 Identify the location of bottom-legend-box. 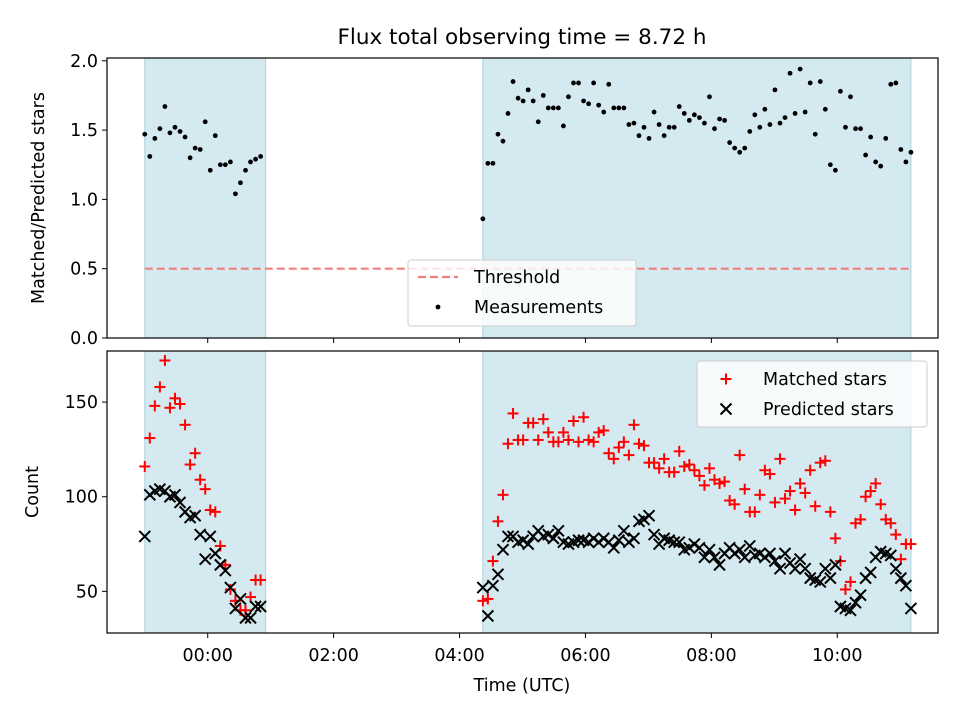
(812, 394).